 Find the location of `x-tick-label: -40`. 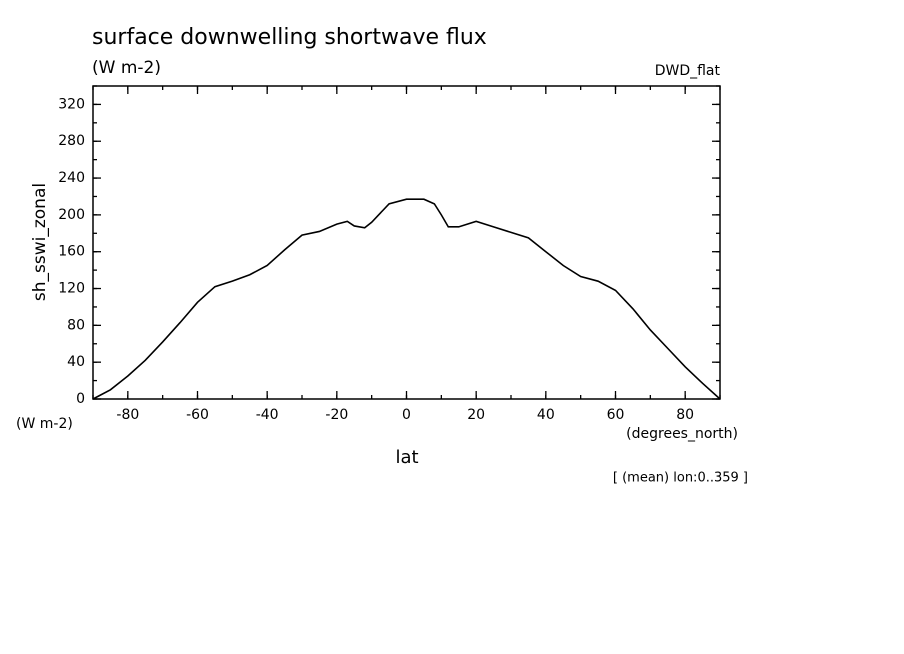

x-tick-label: -40 is located at coordinates (267, 415).